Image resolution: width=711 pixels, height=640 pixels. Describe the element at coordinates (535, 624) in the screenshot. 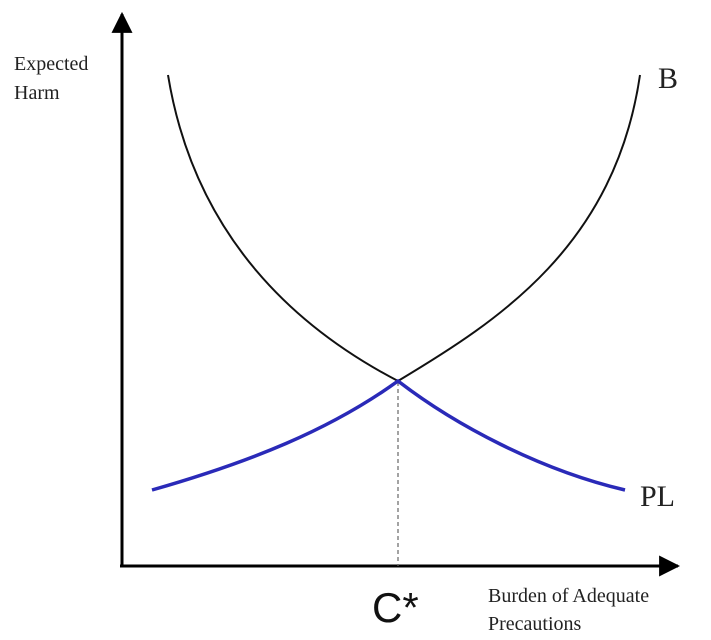

I see `x-axis-label: Precautions` at that location.